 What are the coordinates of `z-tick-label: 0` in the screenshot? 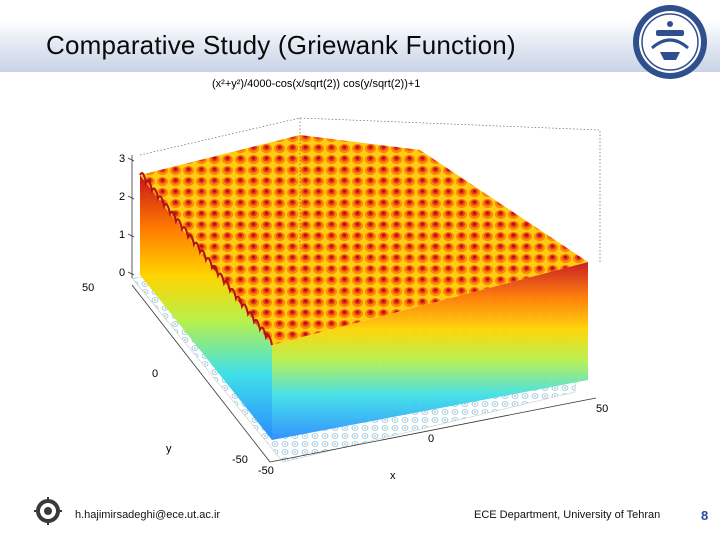 It's located at (122, 273).